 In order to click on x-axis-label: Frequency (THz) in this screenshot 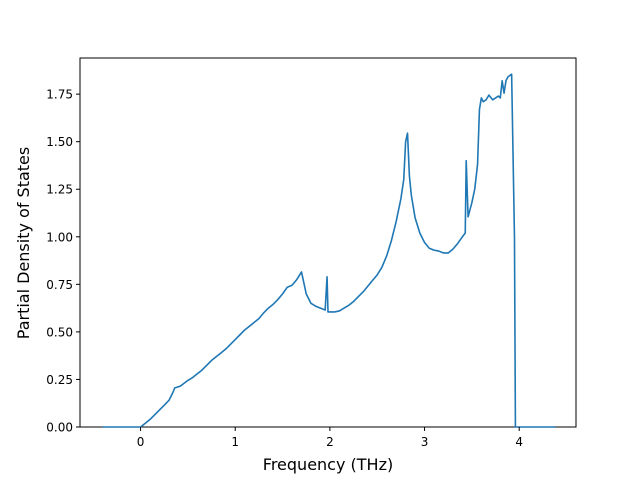, I will do `click(328, 464)`.